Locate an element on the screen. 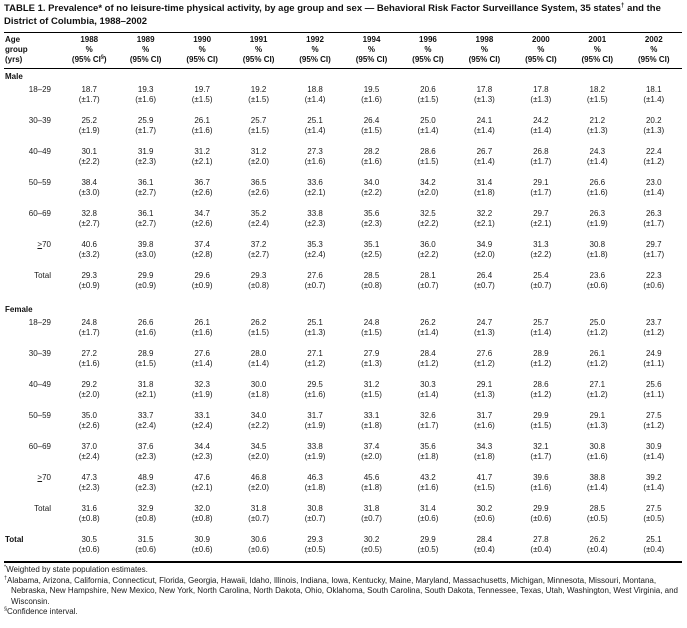 This screenshot has height=628, width=687. prevalence-value: 27.9 is located at coordinates (371, 353).